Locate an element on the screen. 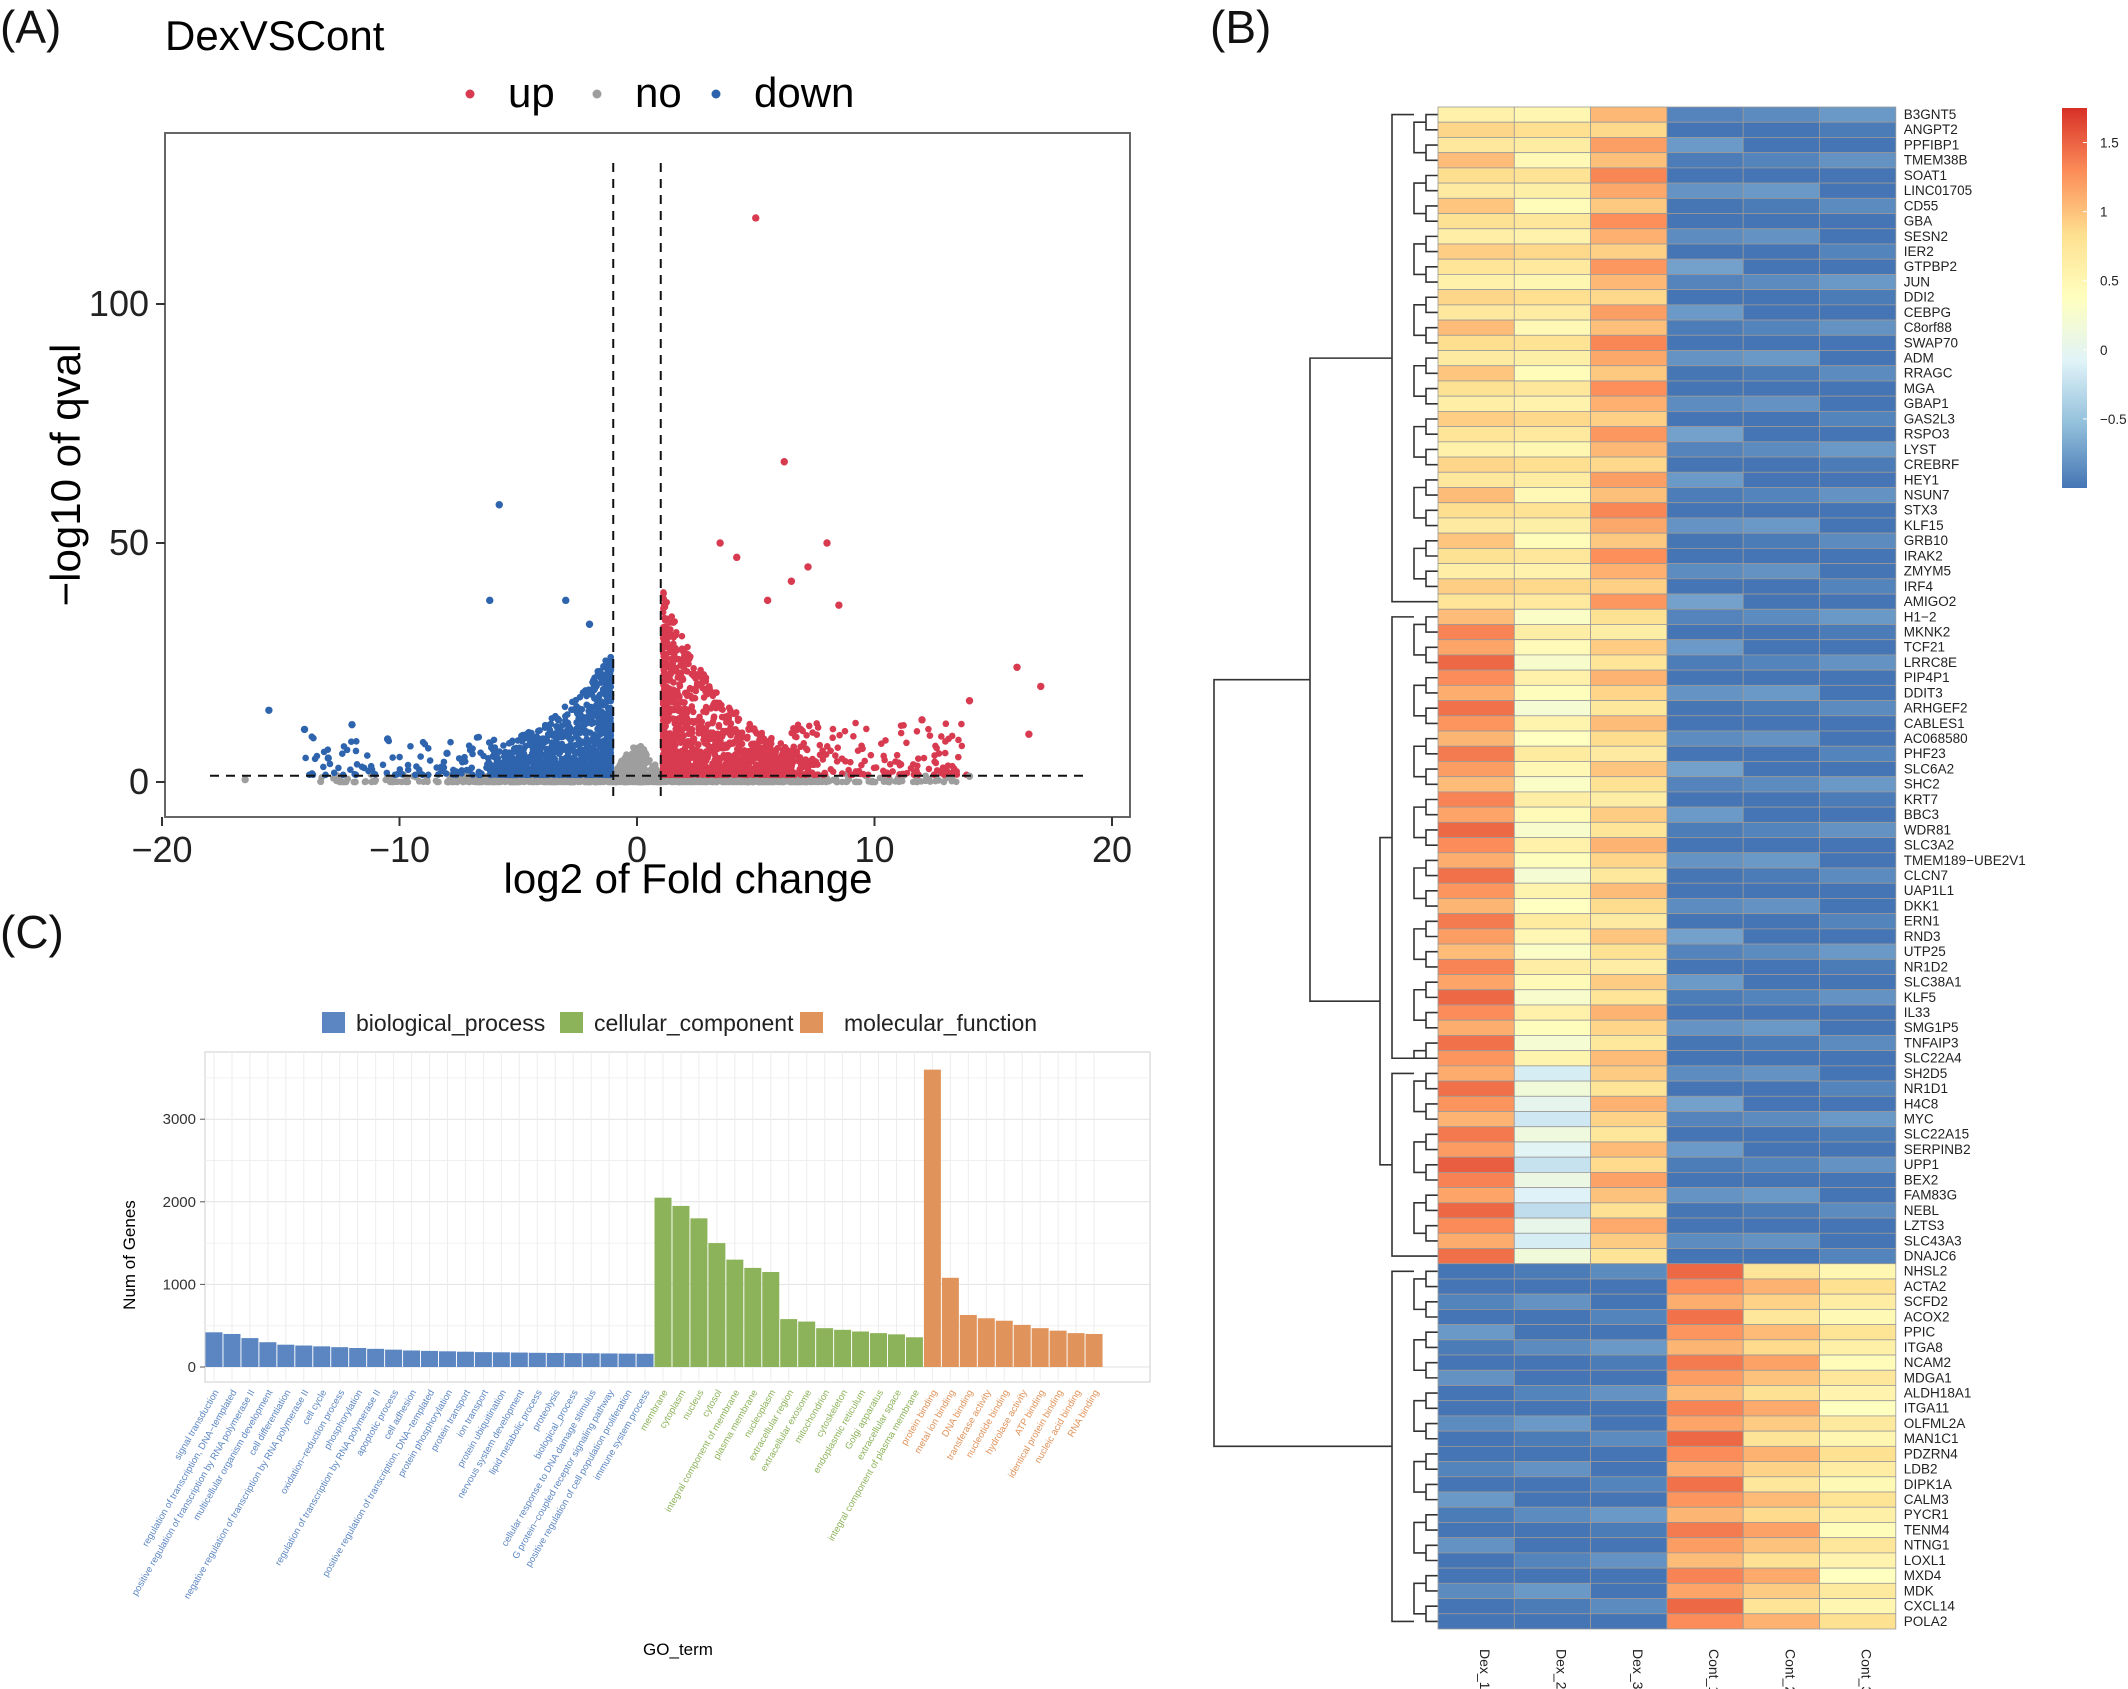 The height and width of the screenshot is (1689, 2128). row-label: IRAK2 is located at coordinates (1923, 555).